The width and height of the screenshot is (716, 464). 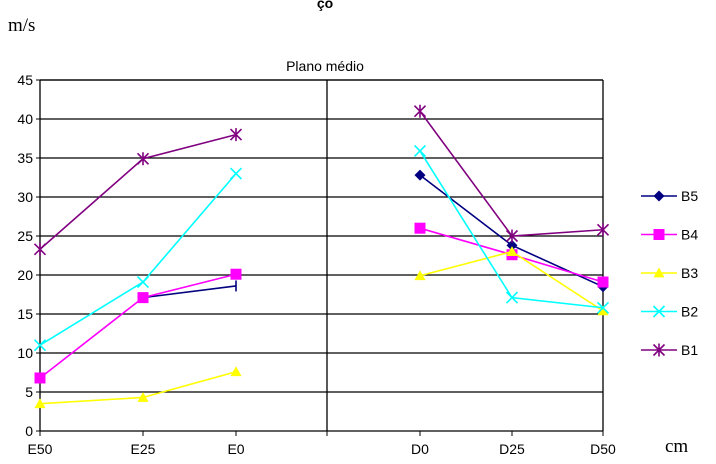 I want to click on legend-label: B2, so click(x=689, y=312).